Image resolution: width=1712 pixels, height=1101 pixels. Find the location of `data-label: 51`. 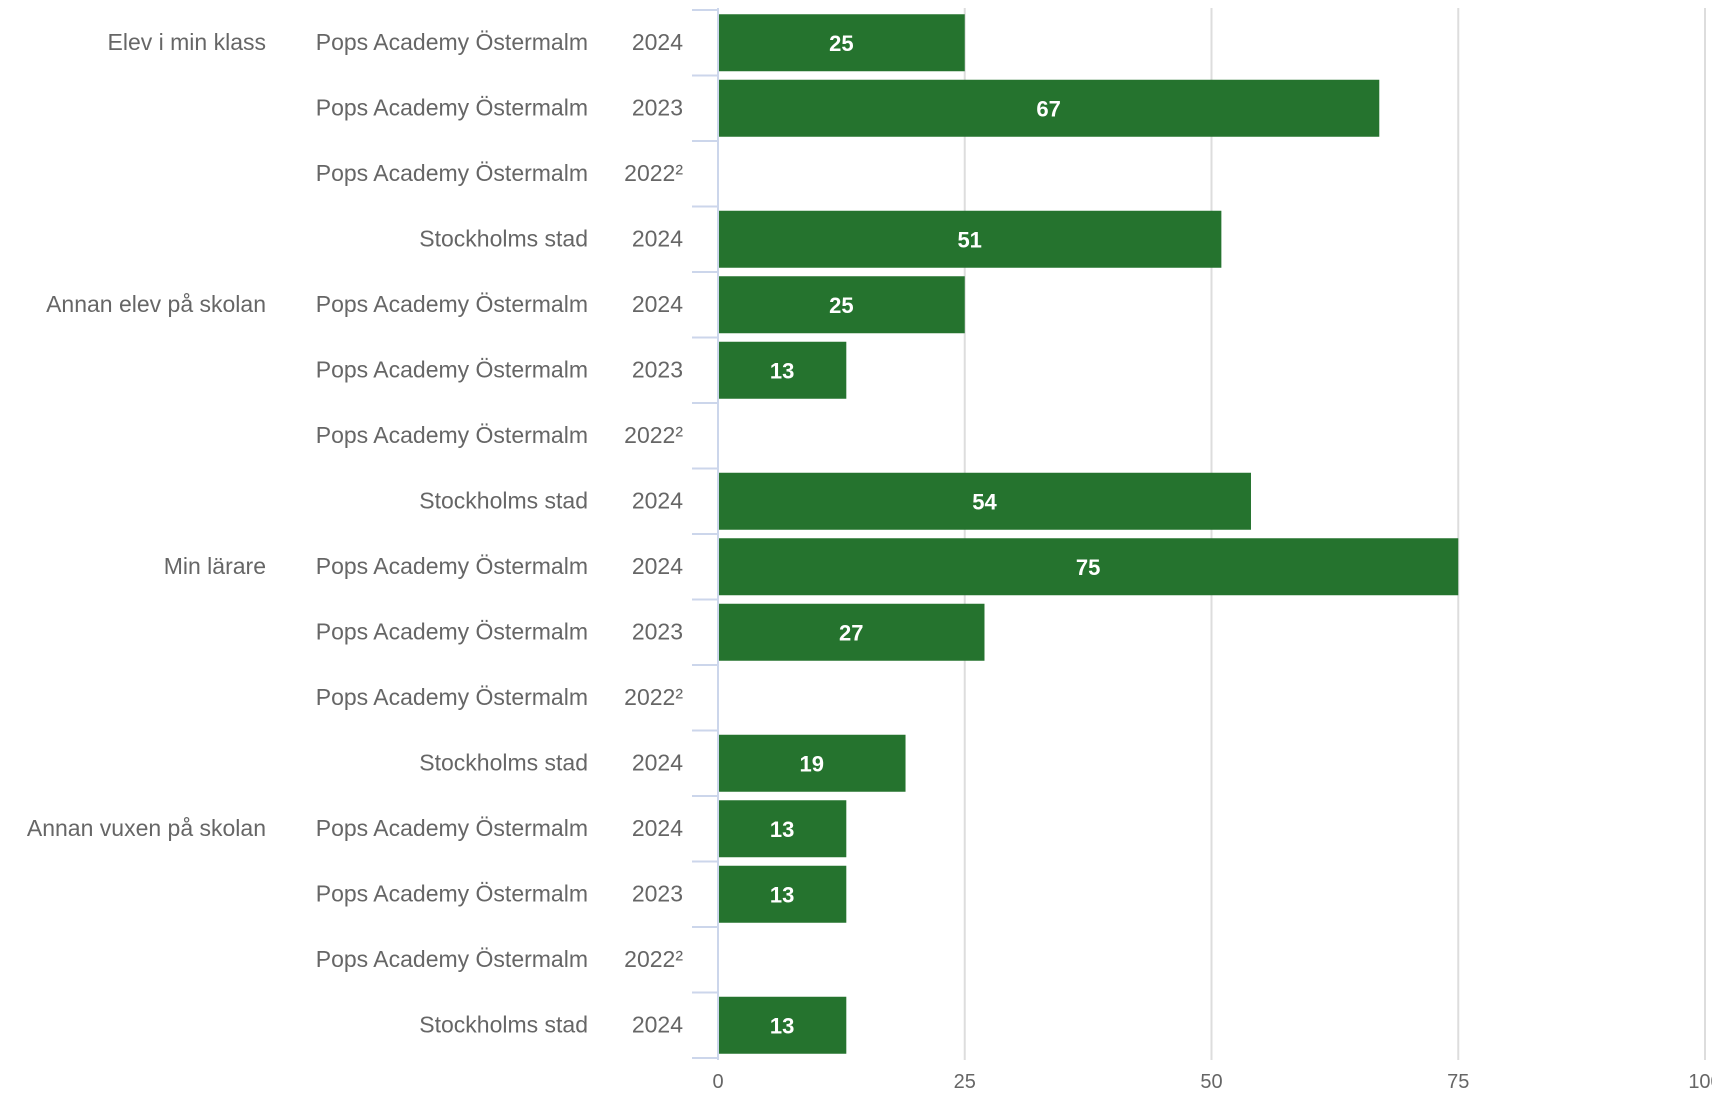

data-label: 51 is located at coordinates (969, 239).